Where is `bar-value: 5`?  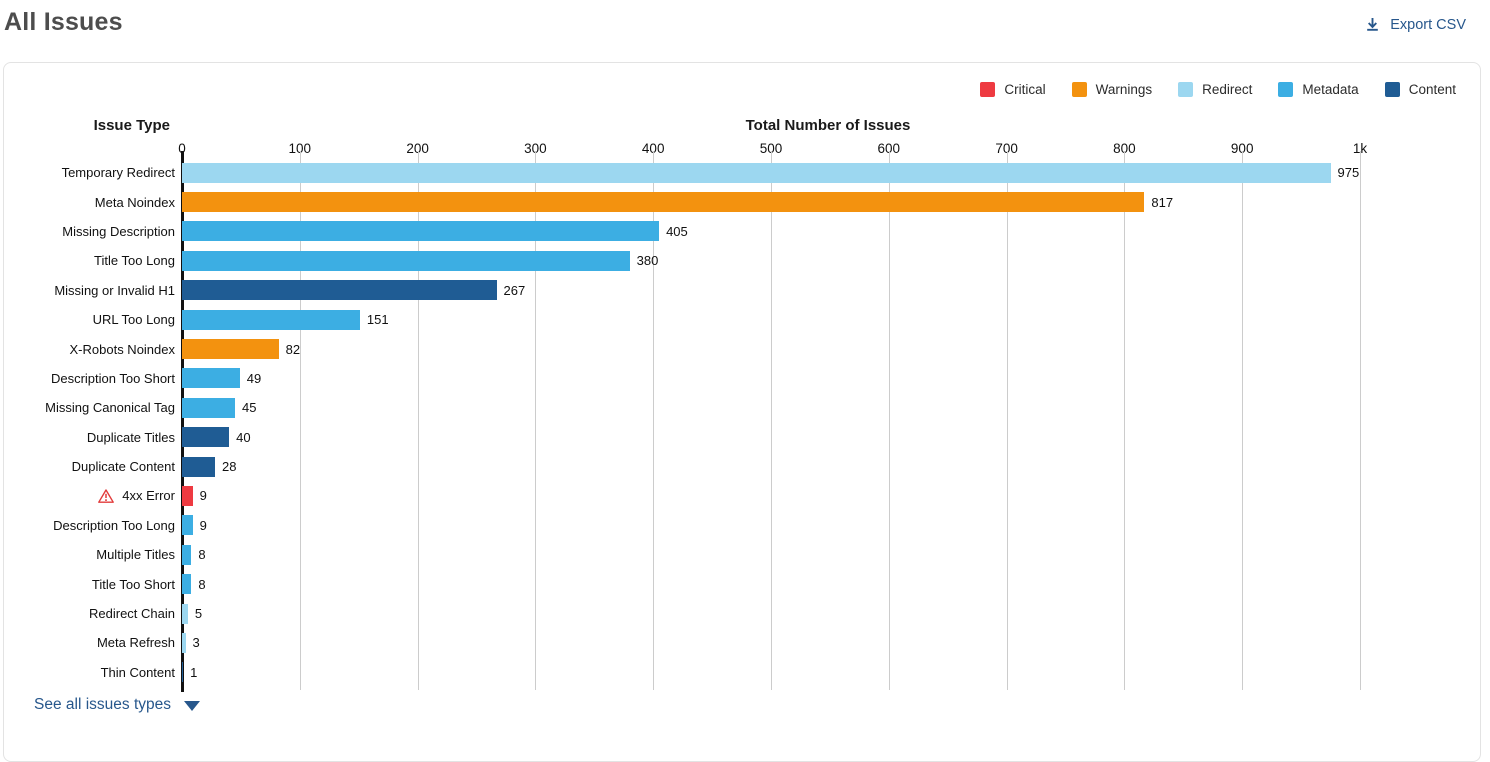
bar-value: 5 is located at coordinates (198, 614).